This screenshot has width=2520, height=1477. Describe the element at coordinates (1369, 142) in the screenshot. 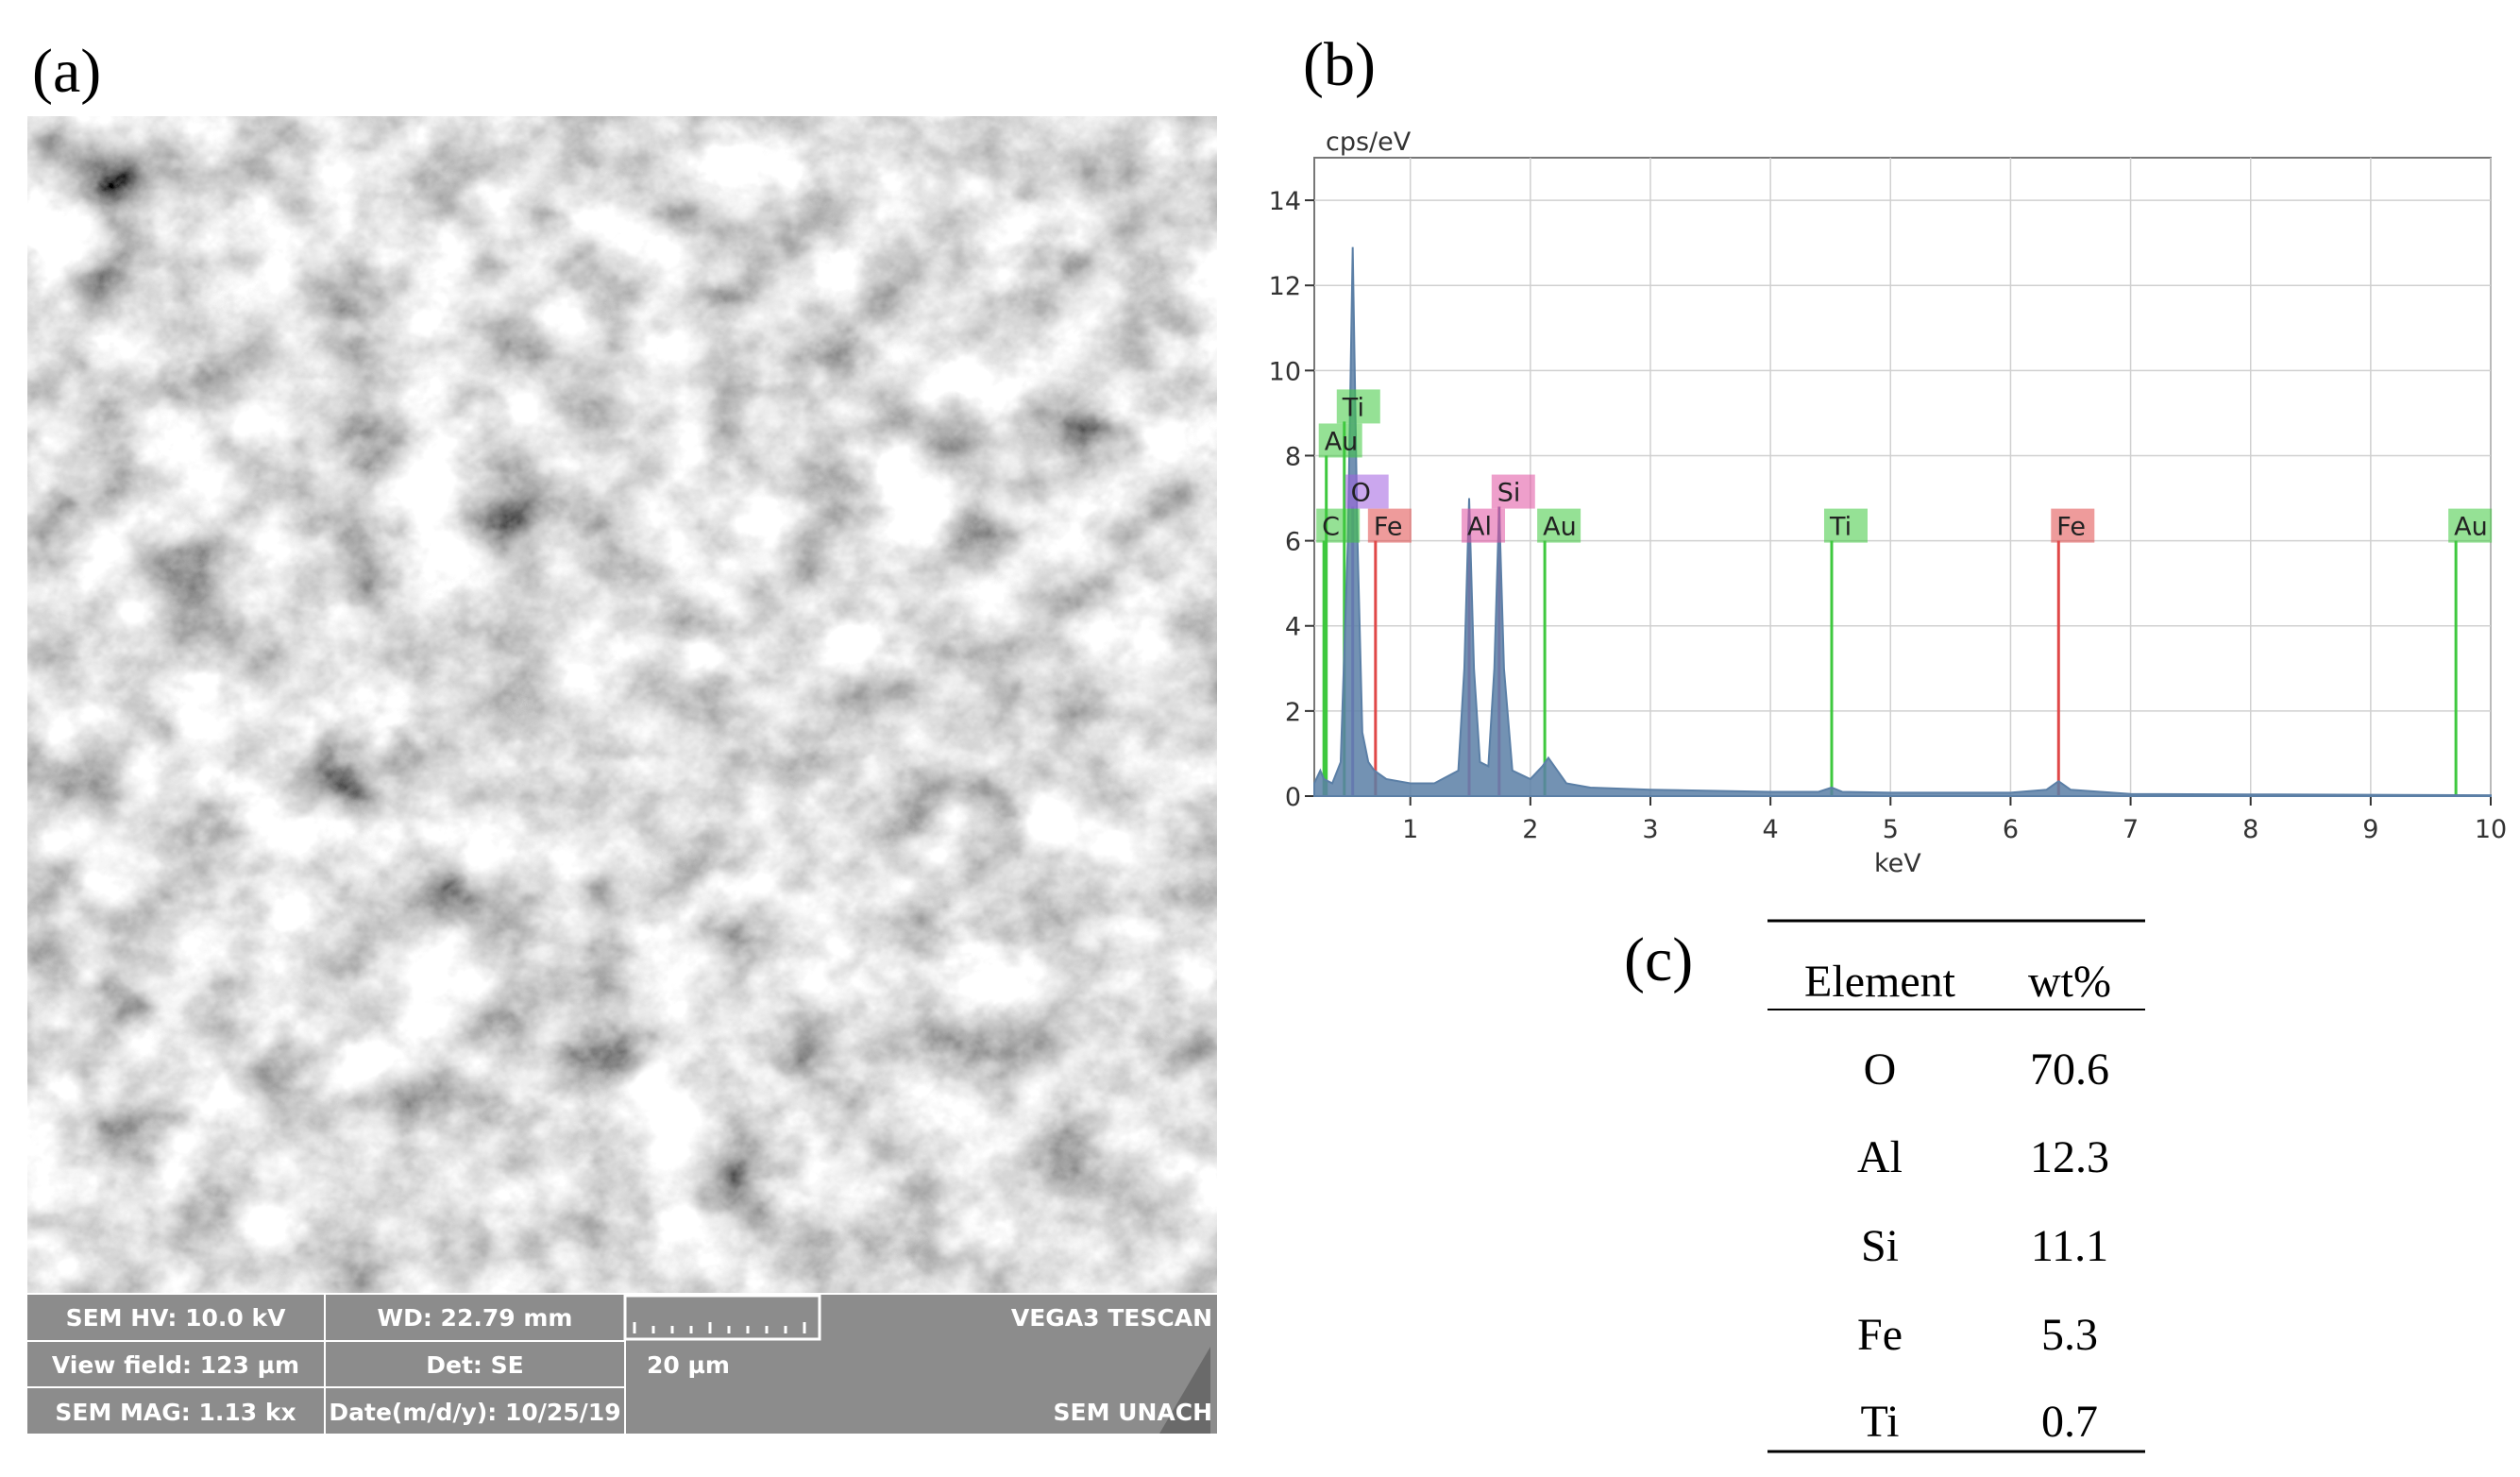

I see `y-axis-label: cps/eV` at that location.